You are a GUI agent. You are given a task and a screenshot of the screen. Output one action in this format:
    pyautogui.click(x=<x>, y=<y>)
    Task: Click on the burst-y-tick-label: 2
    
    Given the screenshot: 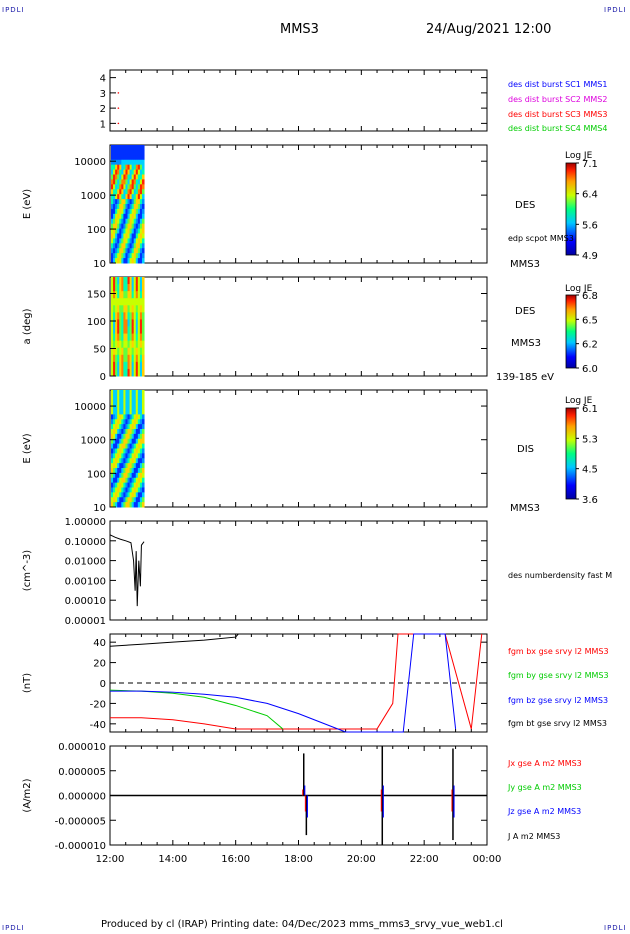 What is the action you would take?
    pyautogui.click(x=103, y=109)
    